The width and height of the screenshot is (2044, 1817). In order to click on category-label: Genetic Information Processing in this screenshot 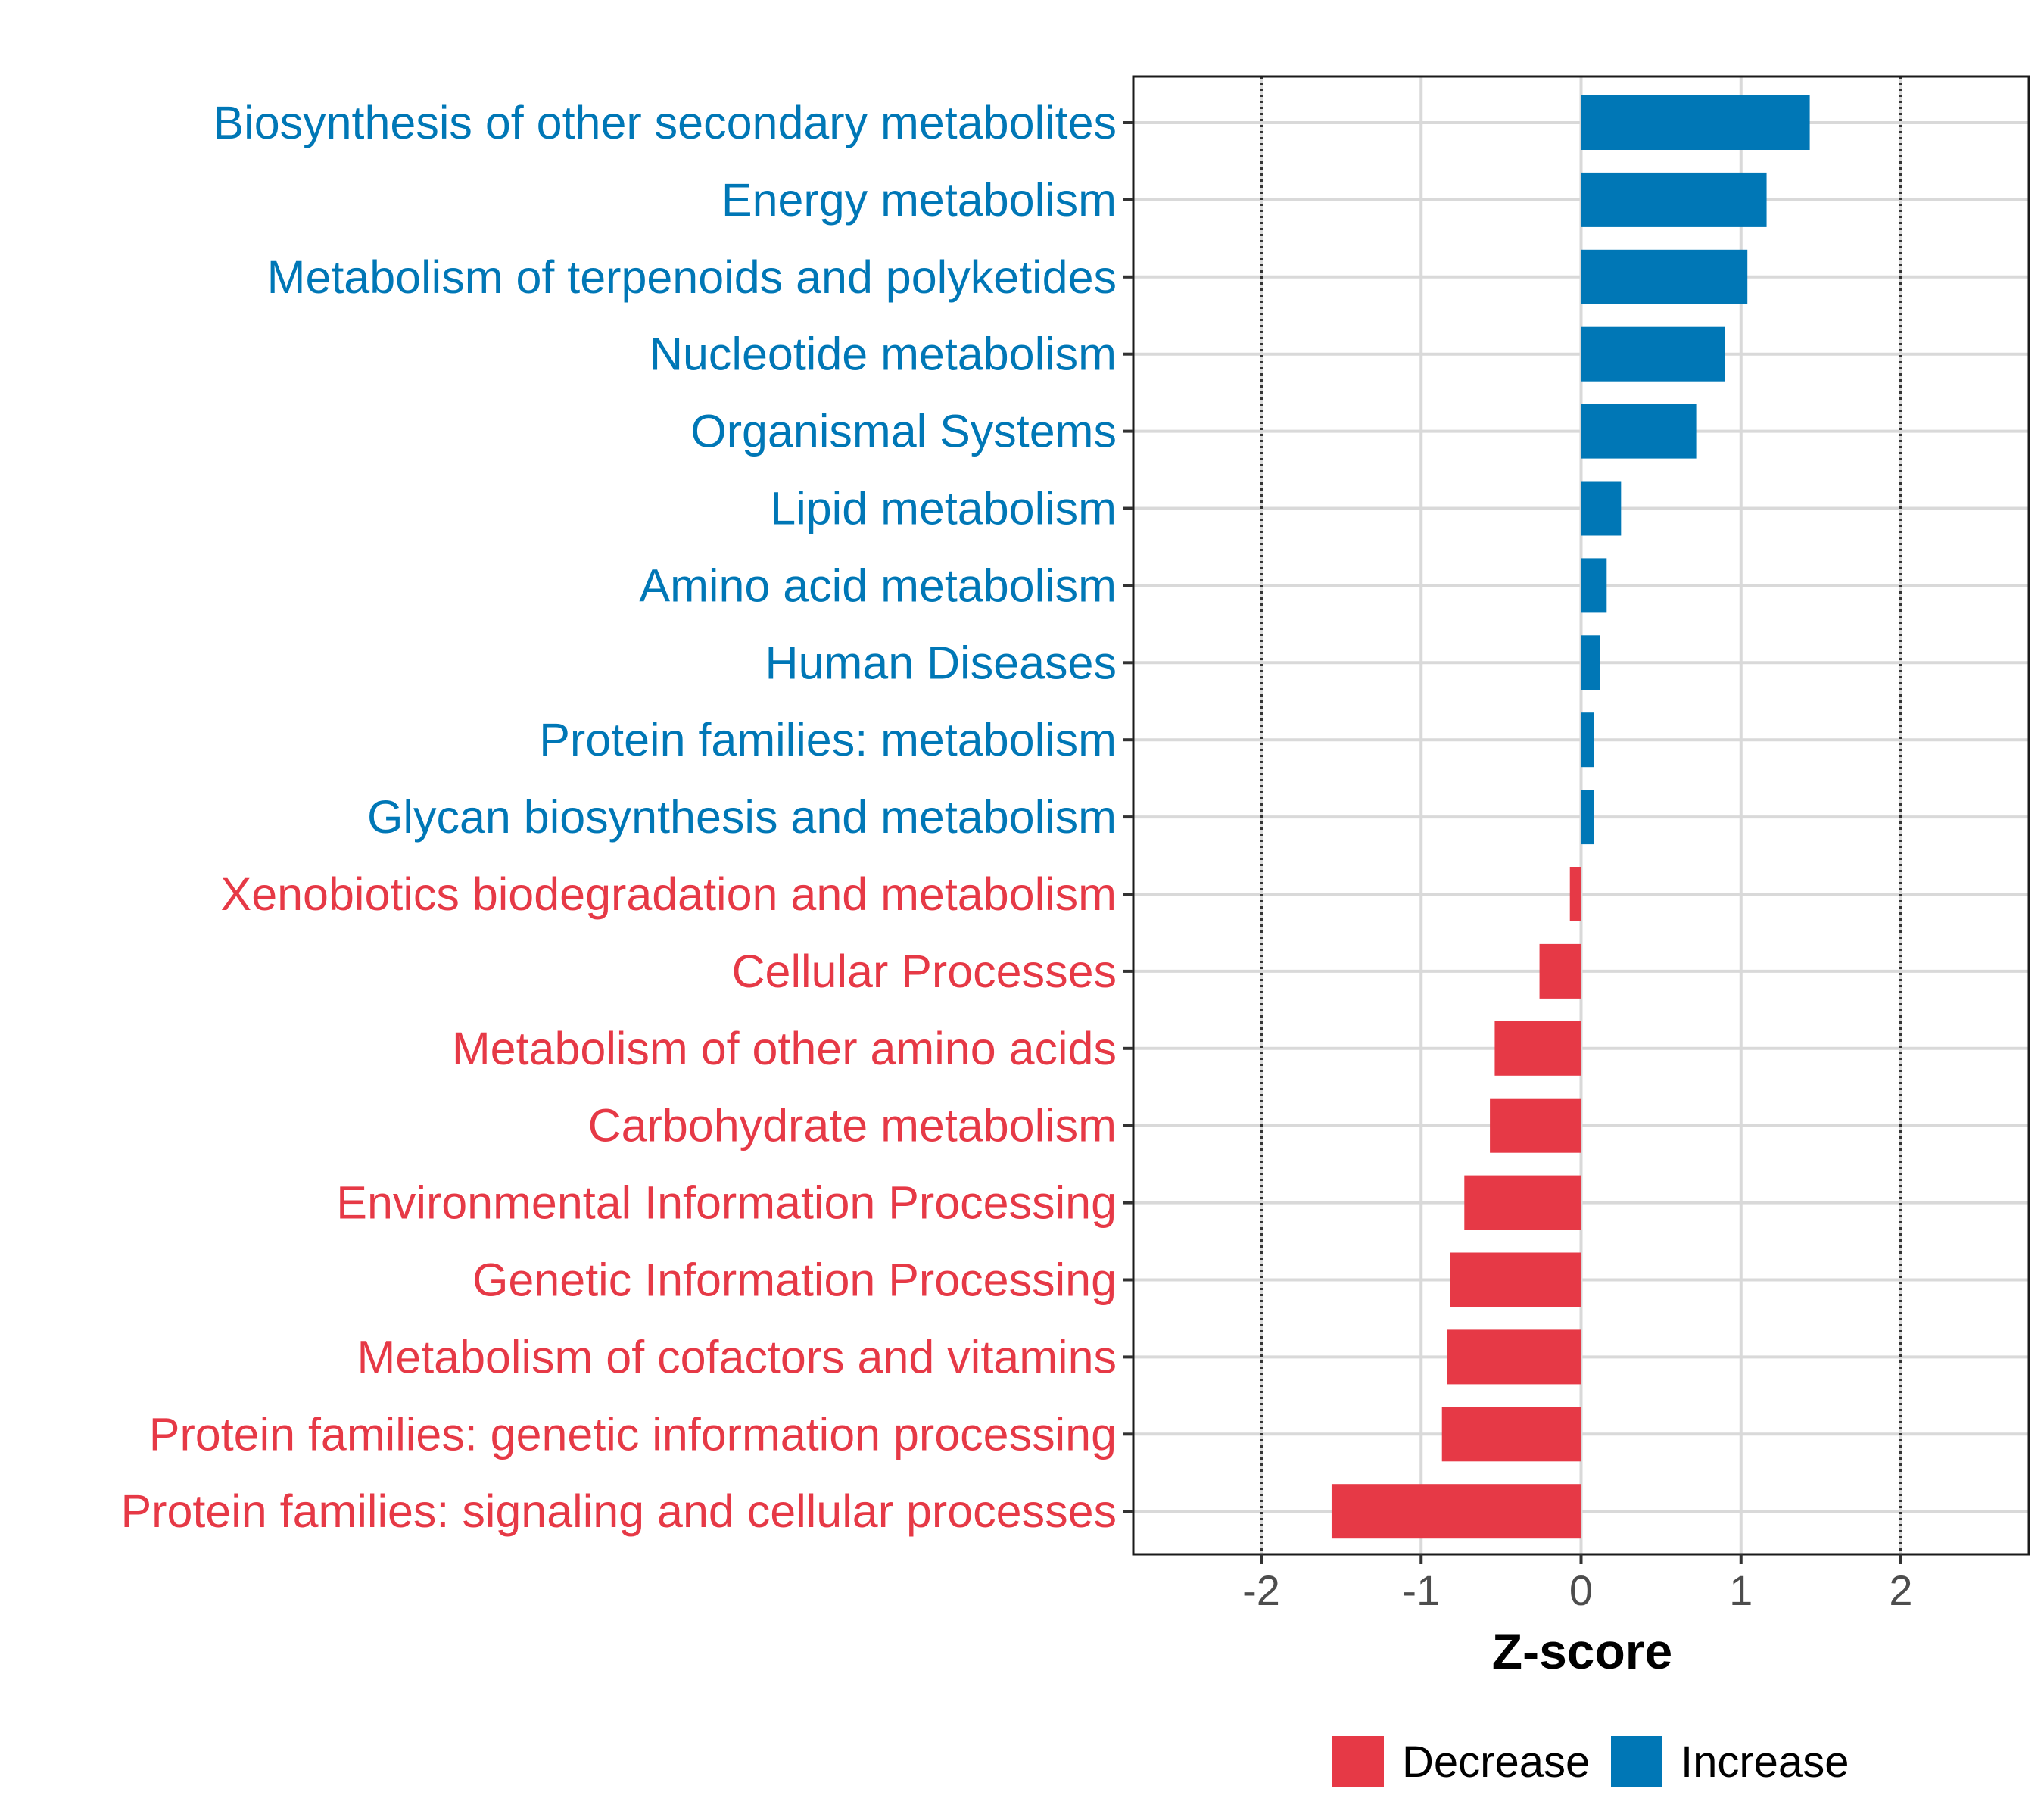, I will do `click(794, 1280)`.